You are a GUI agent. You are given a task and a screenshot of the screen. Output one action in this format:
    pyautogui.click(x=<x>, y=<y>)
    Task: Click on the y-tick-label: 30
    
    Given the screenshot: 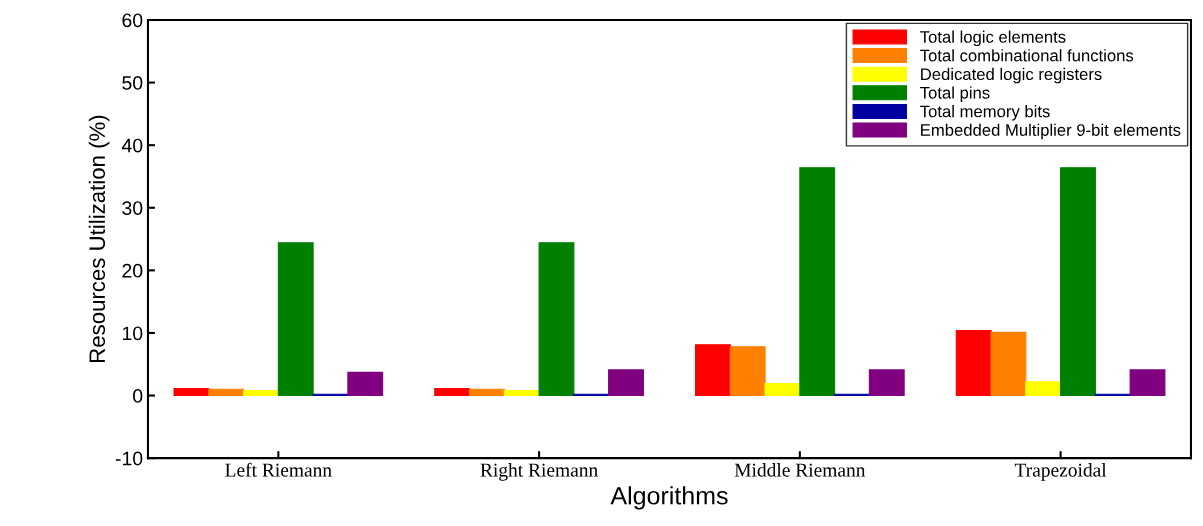 What is the action you would take?
    pyautogui.click(x=132, y=208)
    